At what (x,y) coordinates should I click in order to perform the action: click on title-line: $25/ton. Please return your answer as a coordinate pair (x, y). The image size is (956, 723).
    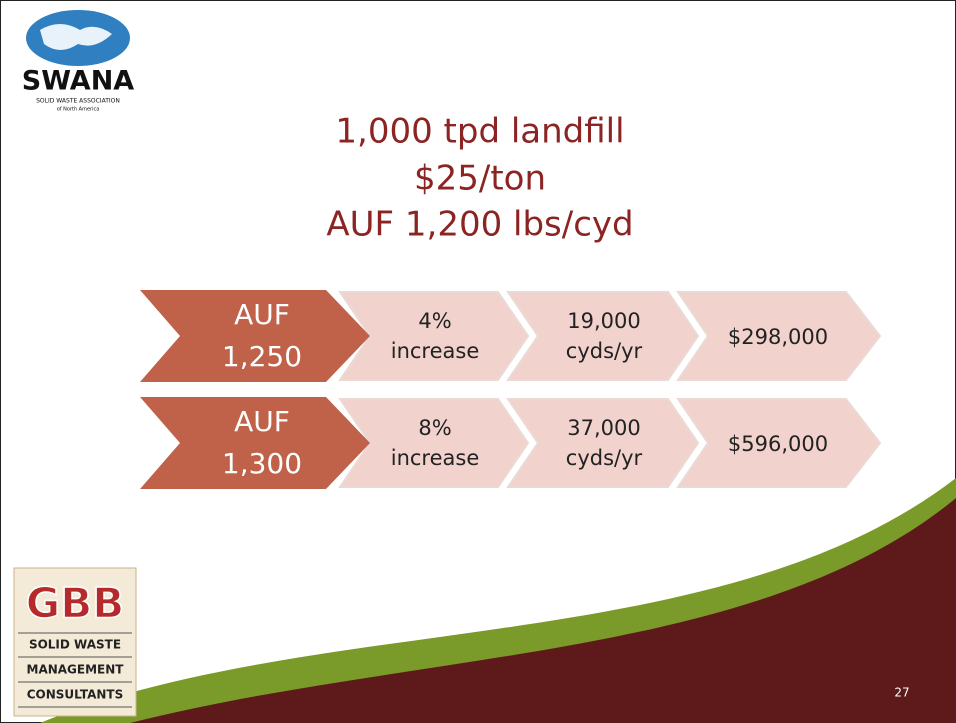
    Looking at the image, I should click on (480, 179).